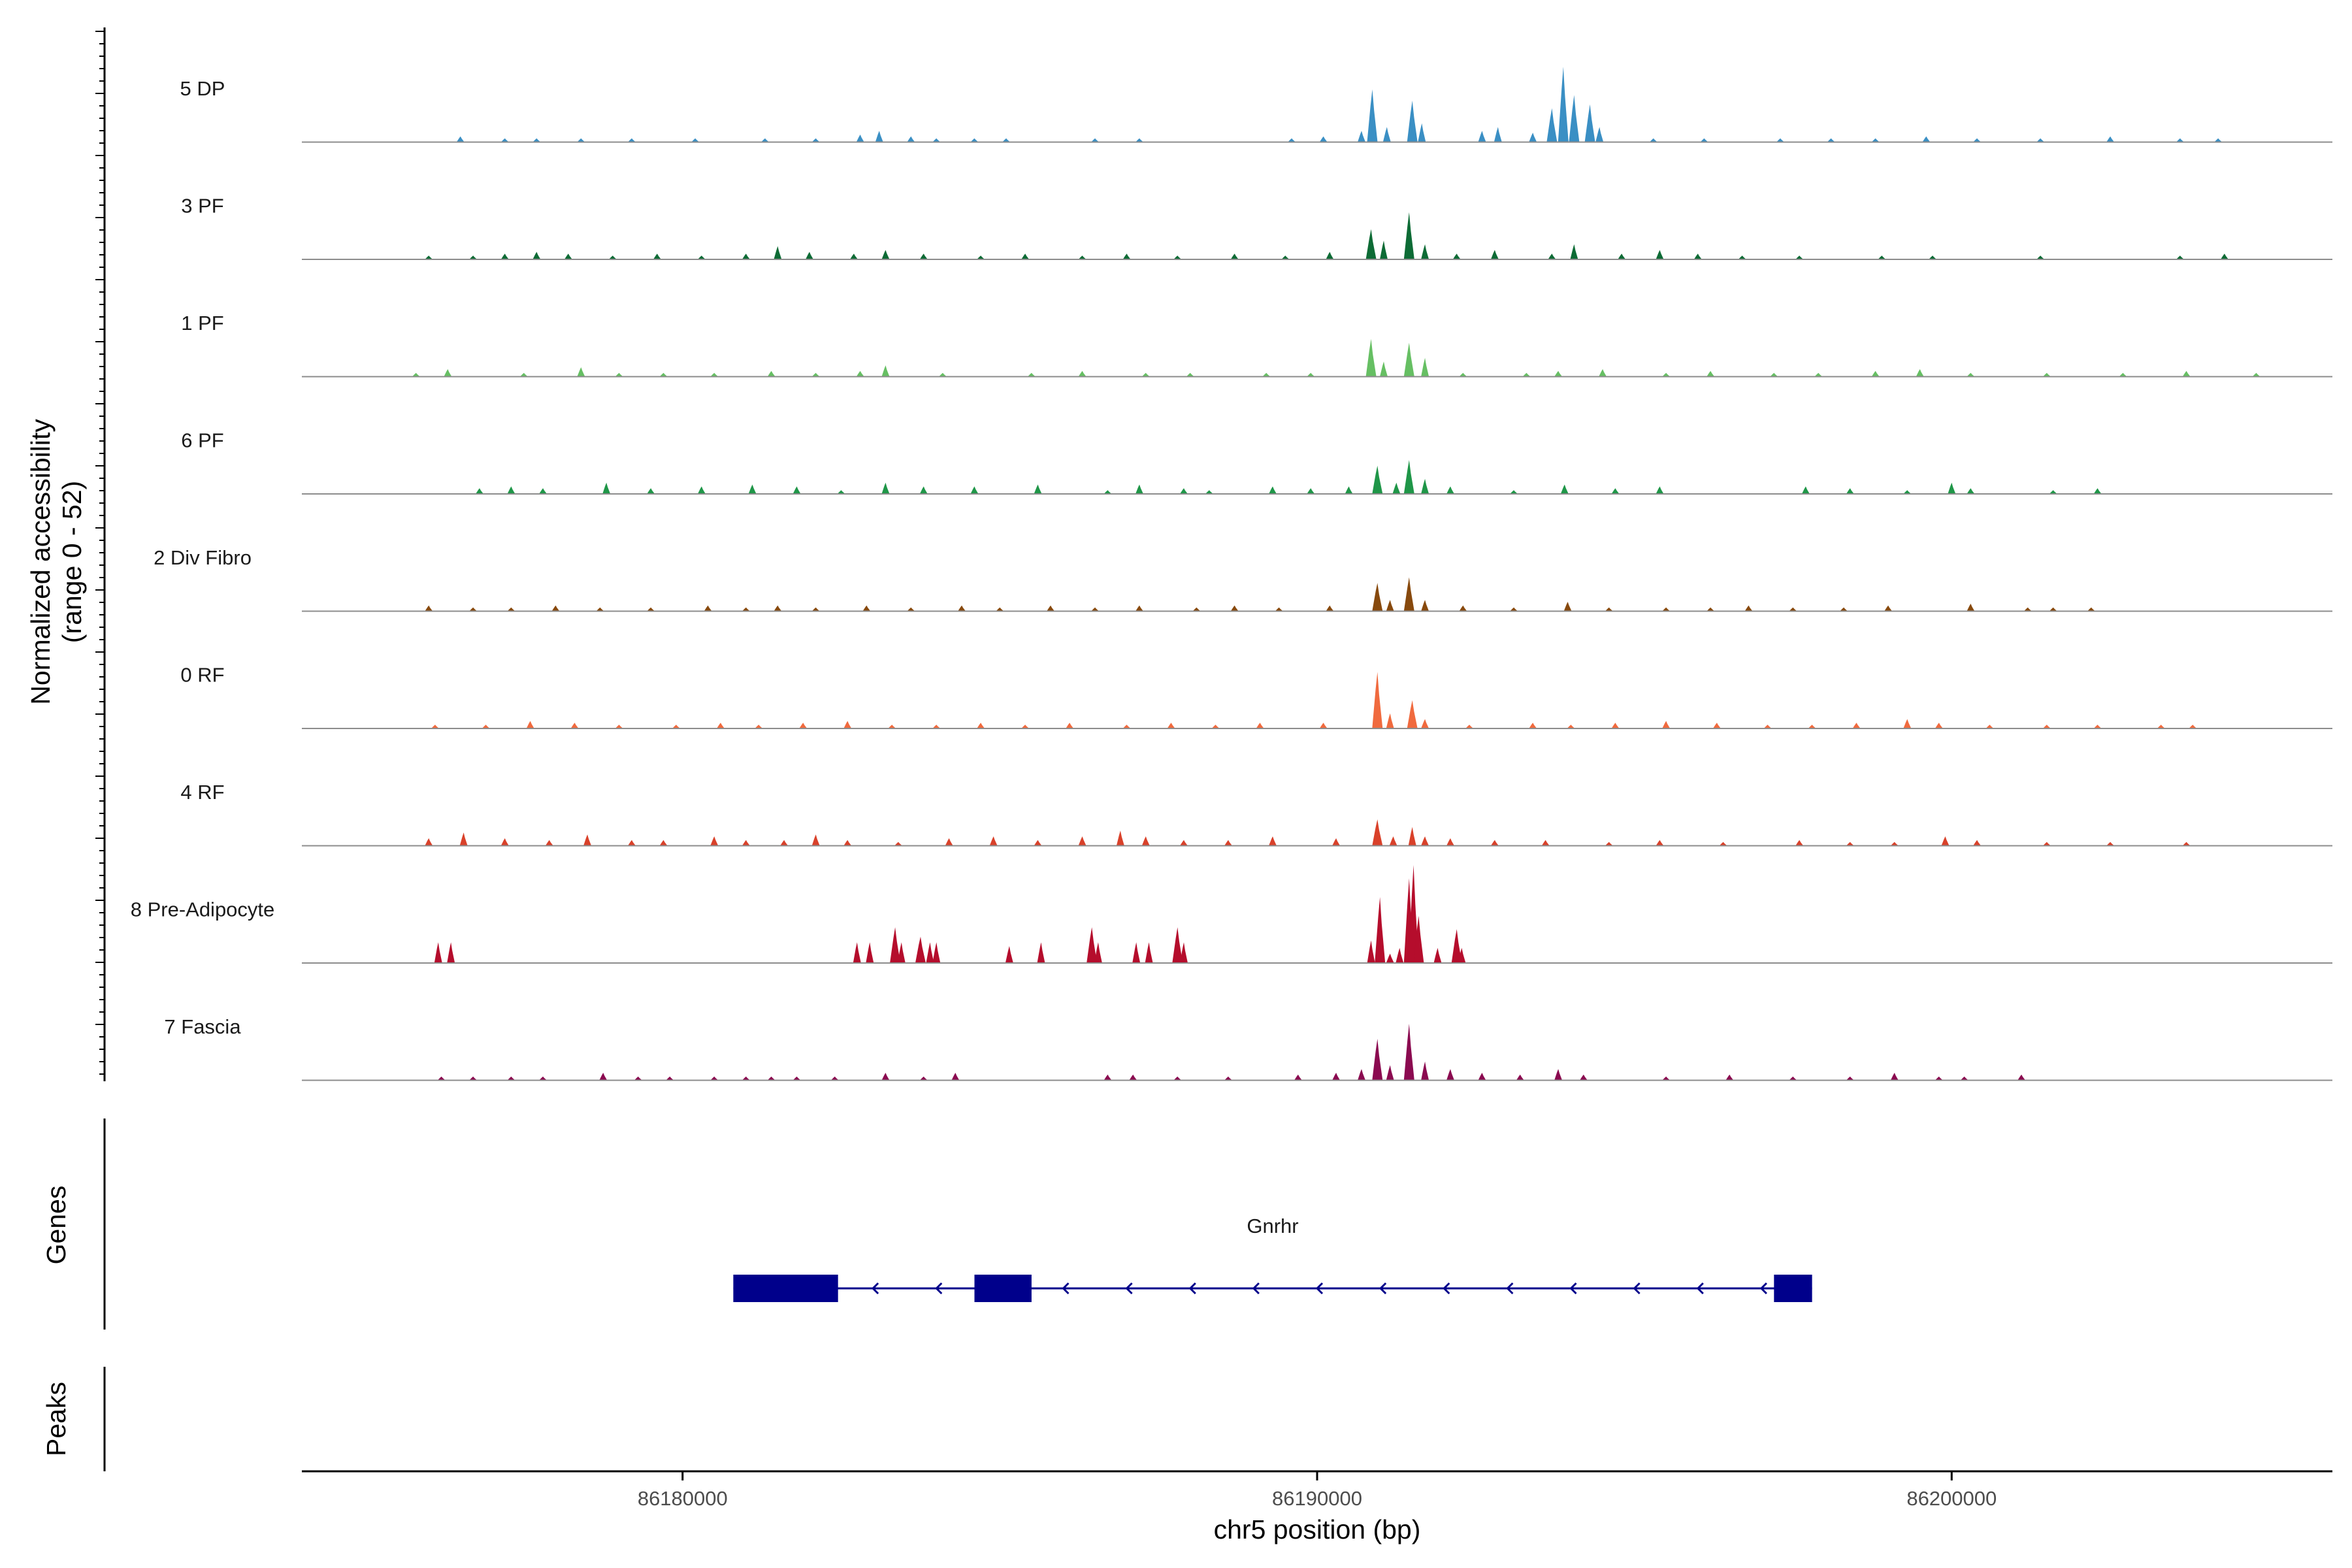  I want to click on track-2-div-fibro: 2 Div Fibro, so click(1243, 579).